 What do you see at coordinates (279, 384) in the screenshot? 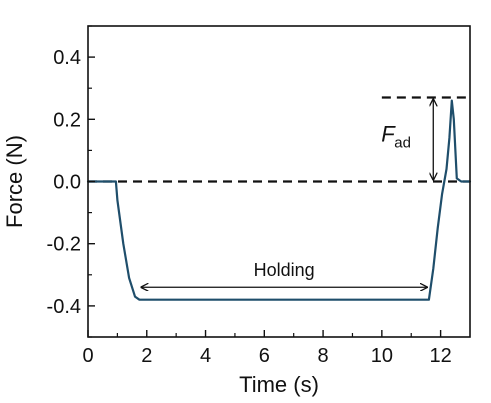
I see `x-axis-label: Time (s)` at bounding box center [279, 384].